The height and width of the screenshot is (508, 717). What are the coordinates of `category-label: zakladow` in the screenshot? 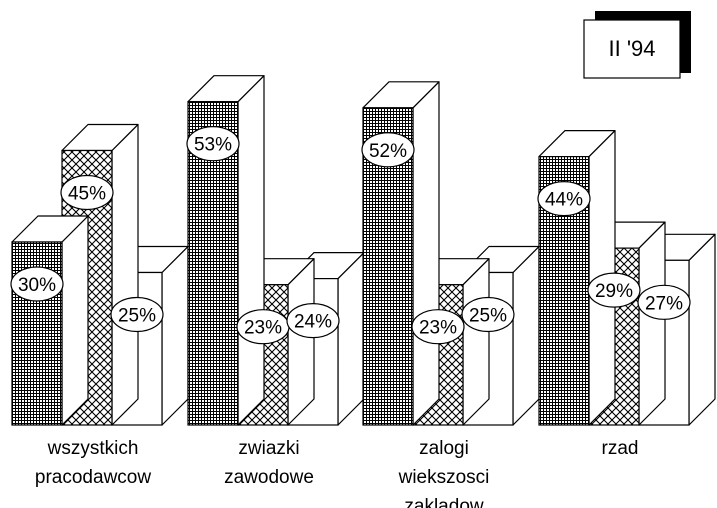 It's located at (443, 502).